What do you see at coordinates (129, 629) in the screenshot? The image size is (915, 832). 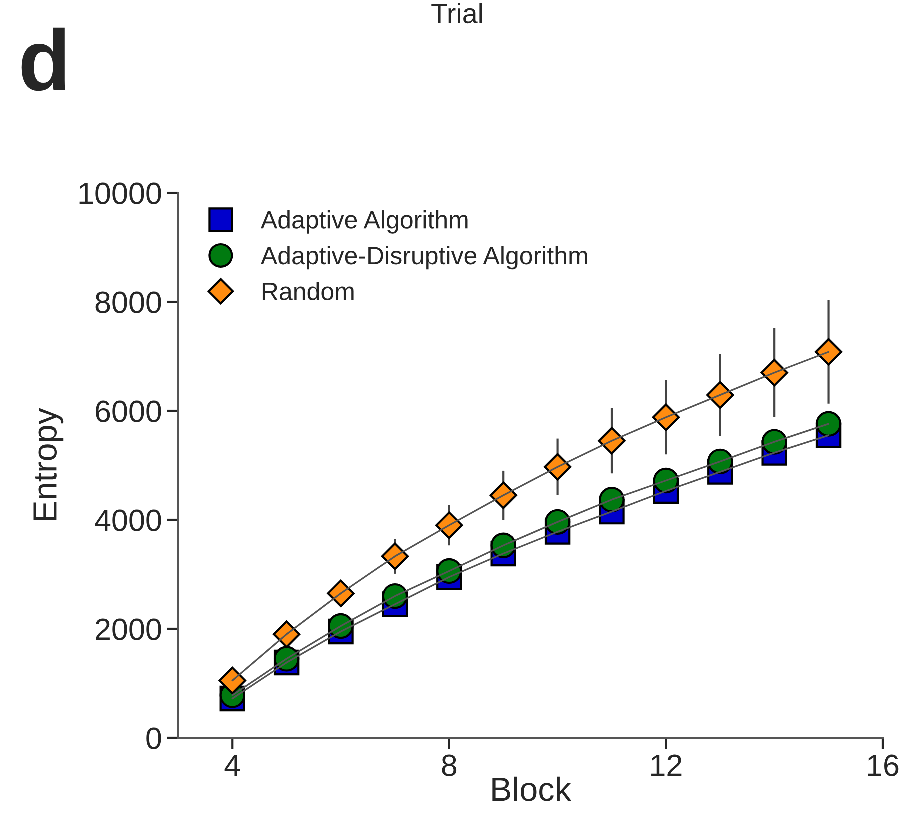 I see `y-tick-label: 2000` at bounding box center [129, 629].